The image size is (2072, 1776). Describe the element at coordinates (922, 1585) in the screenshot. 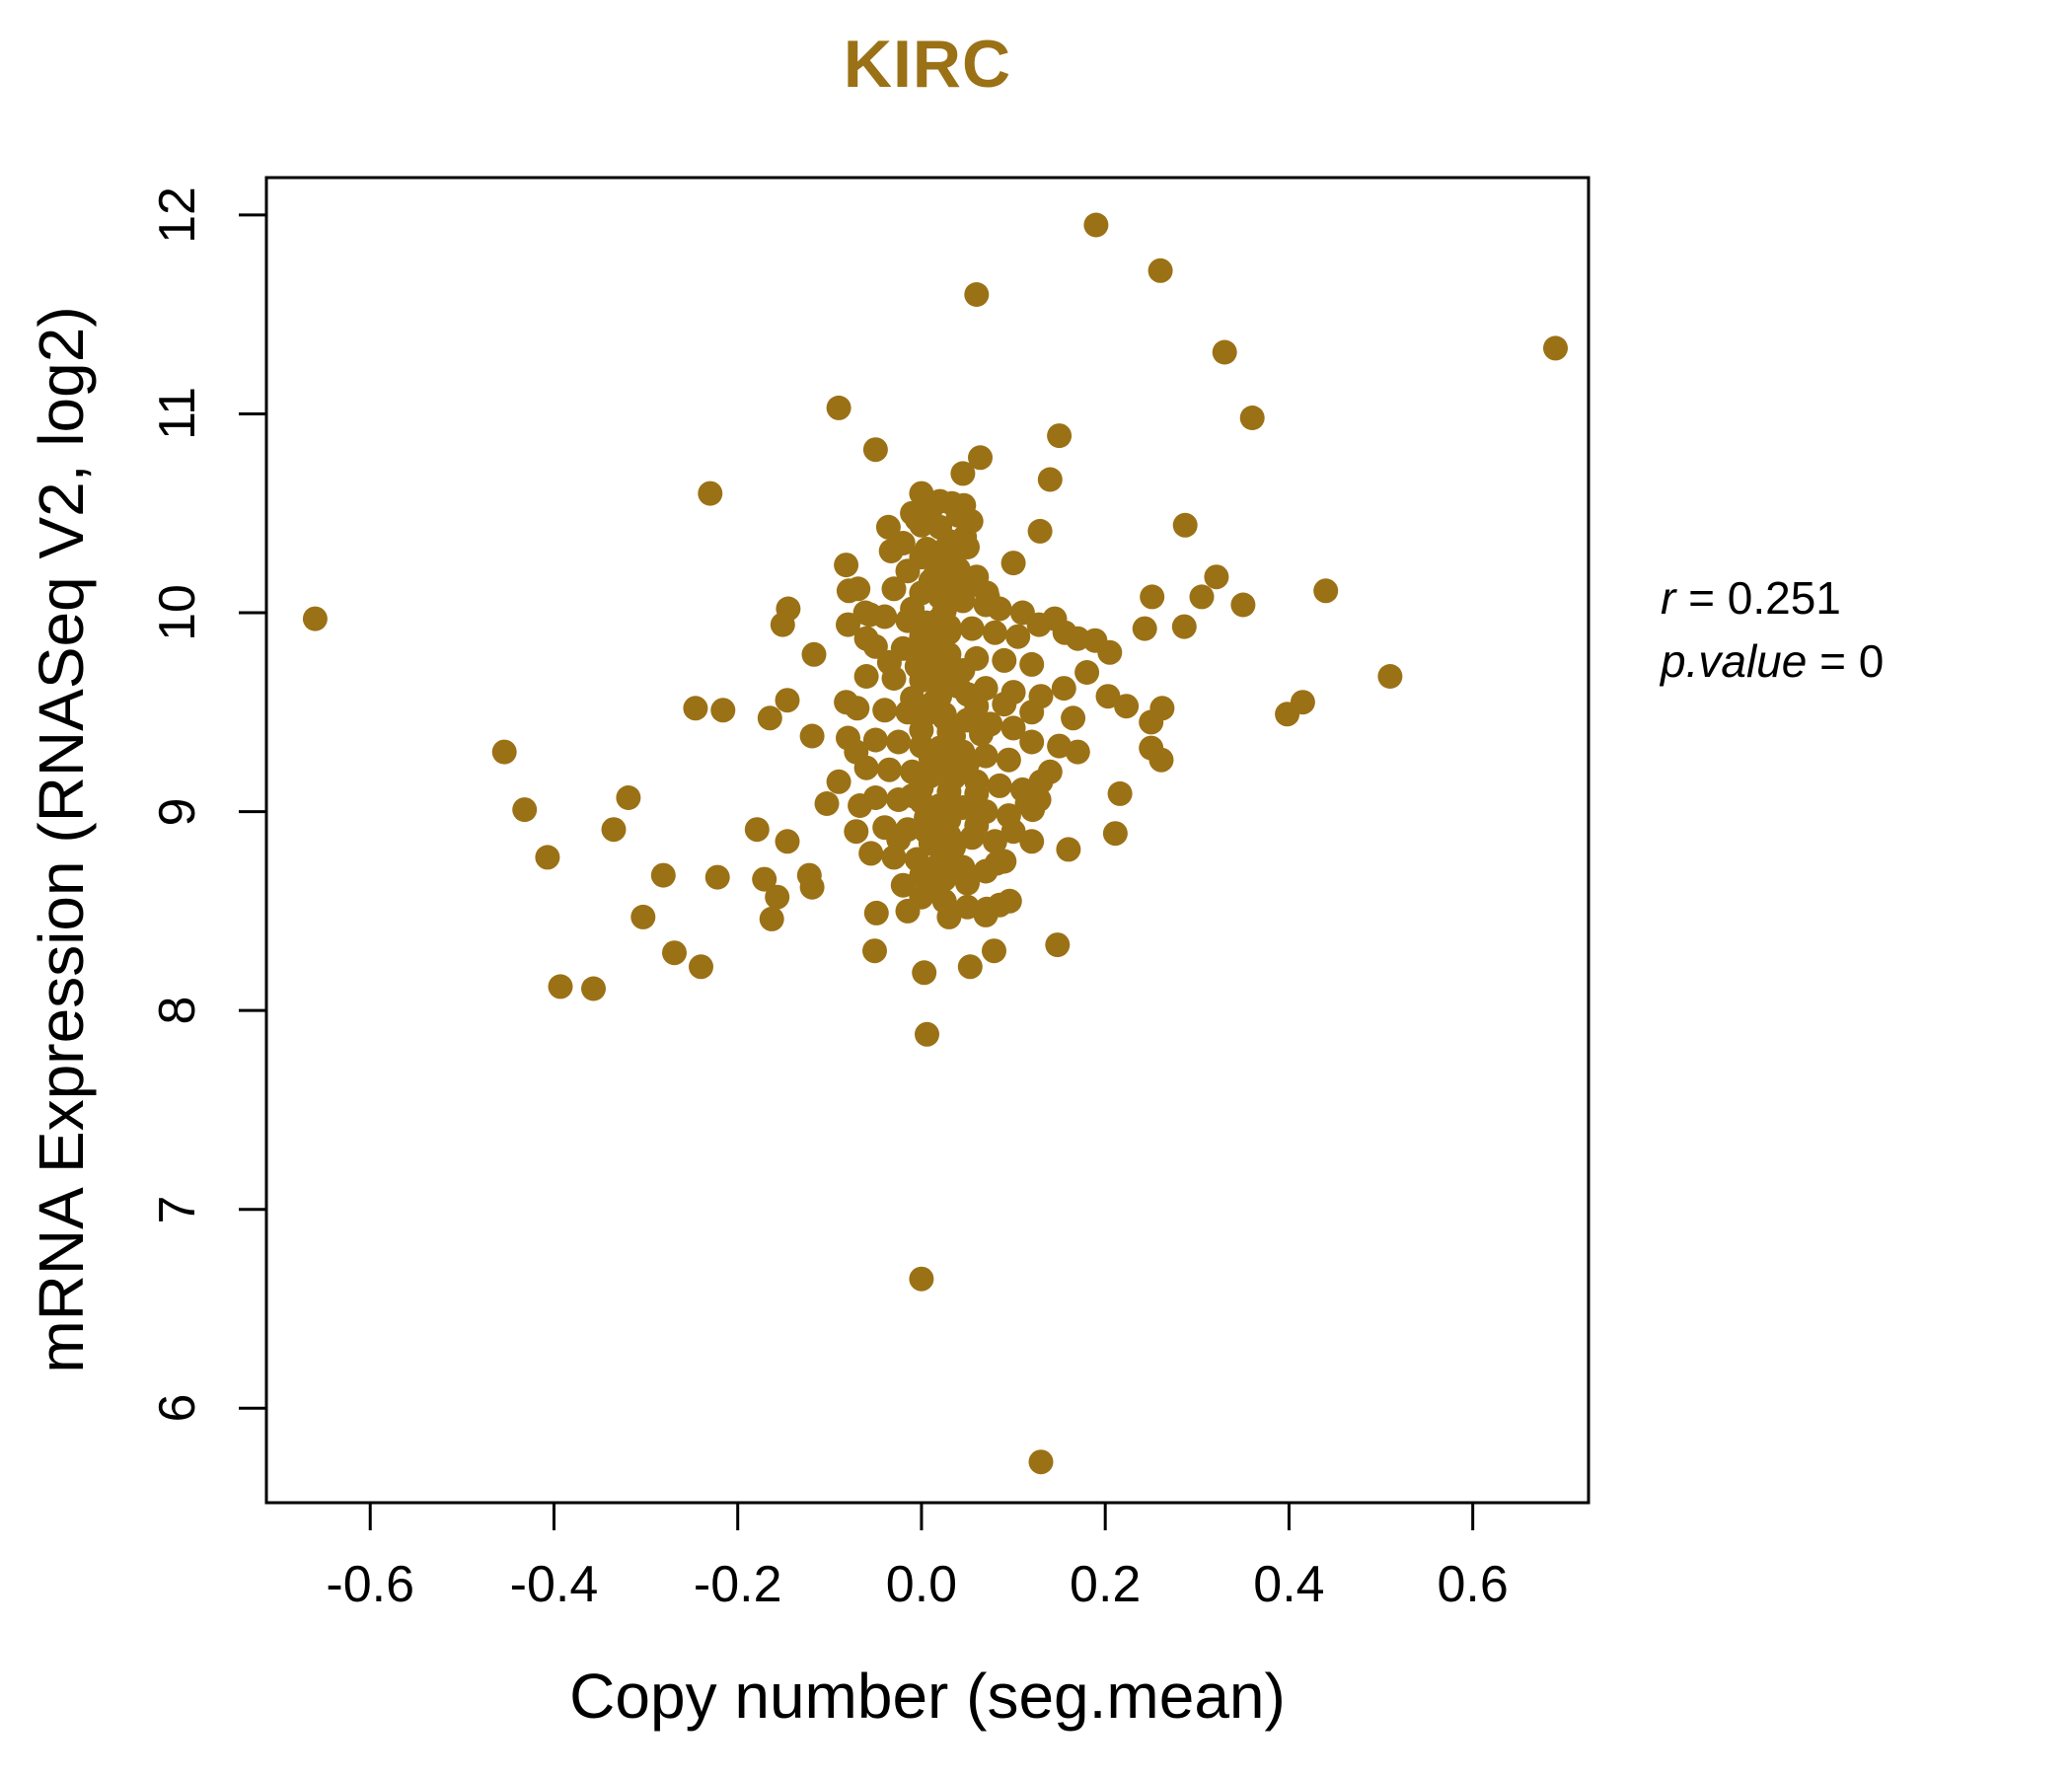

I see `x-tick-label: 0.0` at that location.